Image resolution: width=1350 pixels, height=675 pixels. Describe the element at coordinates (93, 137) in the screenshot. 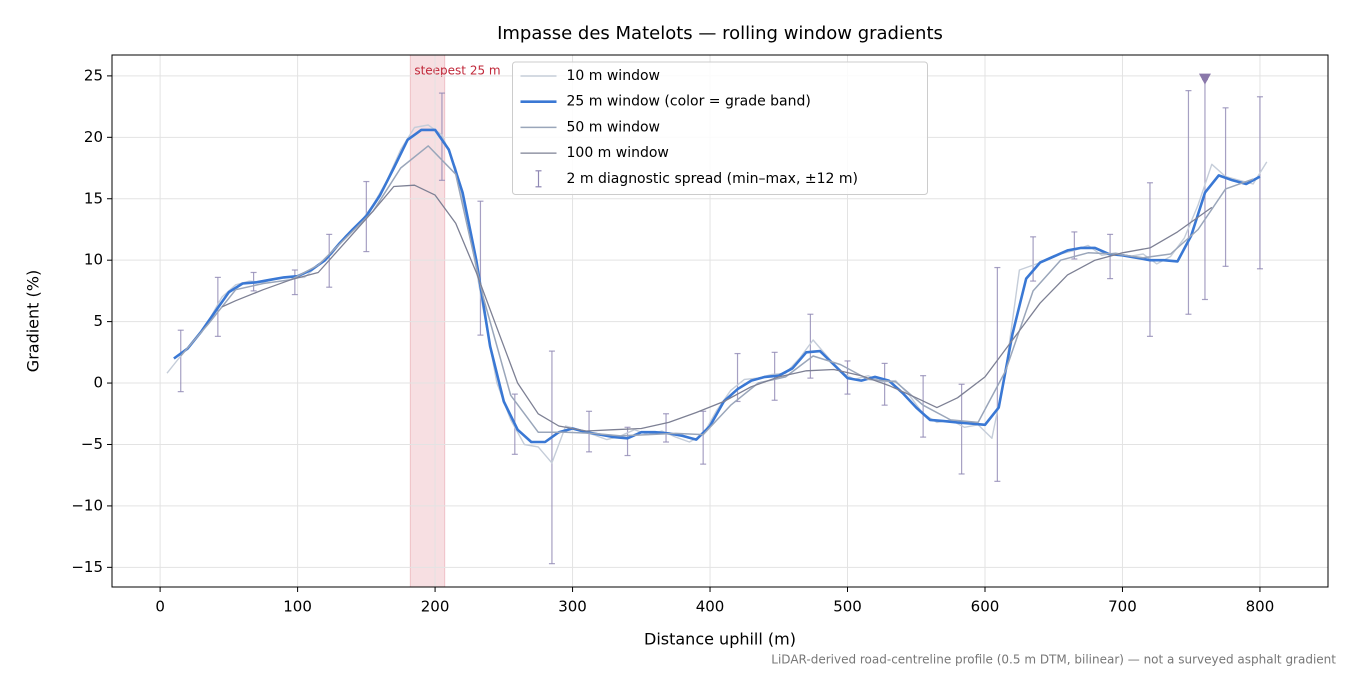

I see `y-tick-label: 20` at that location.